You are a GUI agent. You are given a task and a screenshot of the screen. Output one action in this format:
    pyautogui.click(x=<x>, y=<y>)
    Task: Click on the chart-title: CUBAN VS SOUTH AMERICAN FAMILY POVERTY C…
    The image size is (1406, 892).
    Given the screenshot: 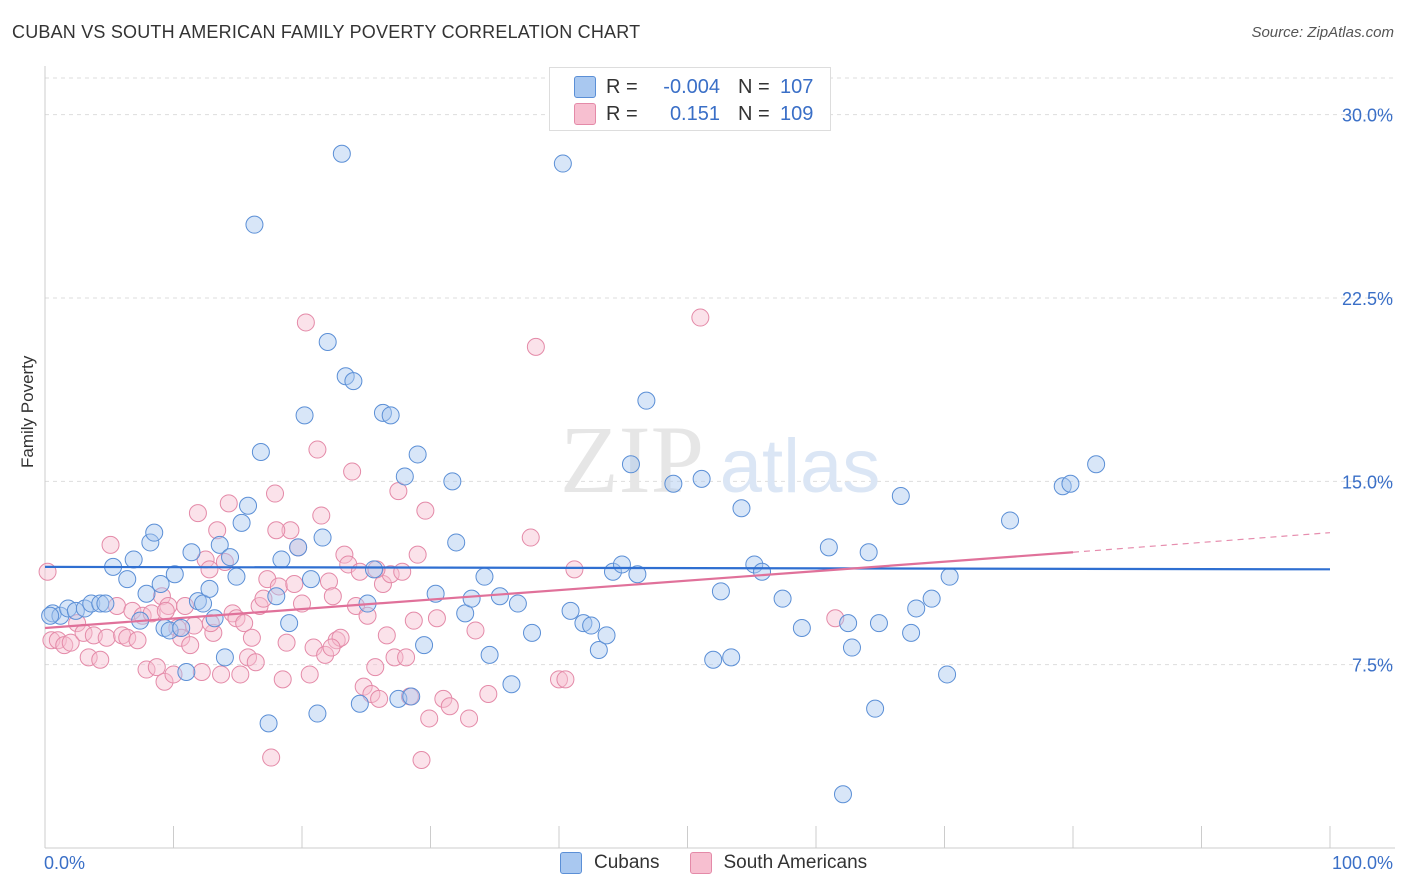 What is the action you would take?
    pyautogui.click(x=326, y=32)
    